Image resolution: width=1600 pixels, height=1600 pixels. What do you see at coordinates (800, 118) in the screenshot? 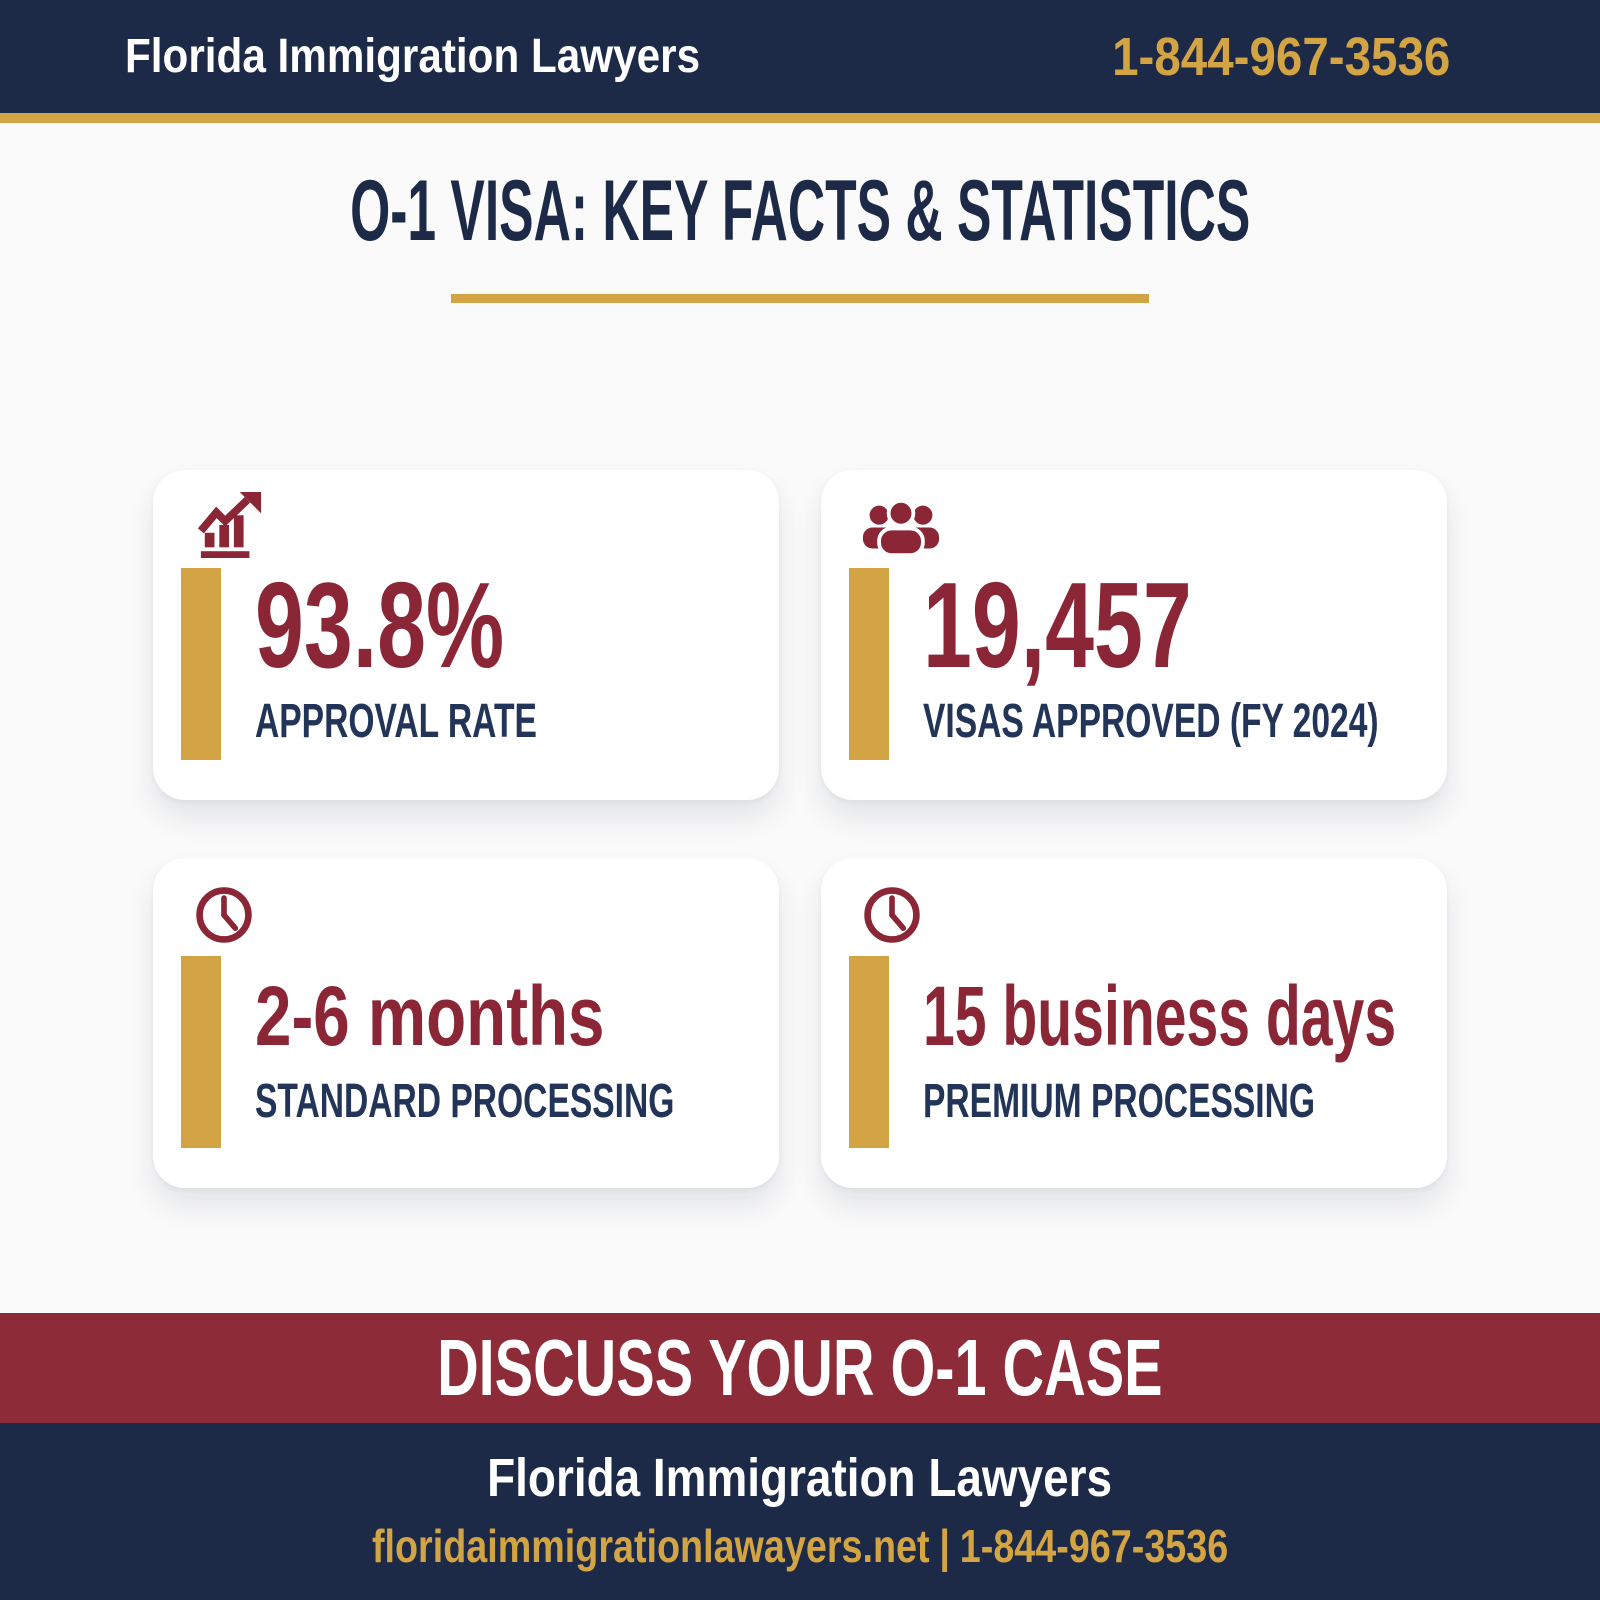
I see `gold-divider` at bounding box center [800, 118].